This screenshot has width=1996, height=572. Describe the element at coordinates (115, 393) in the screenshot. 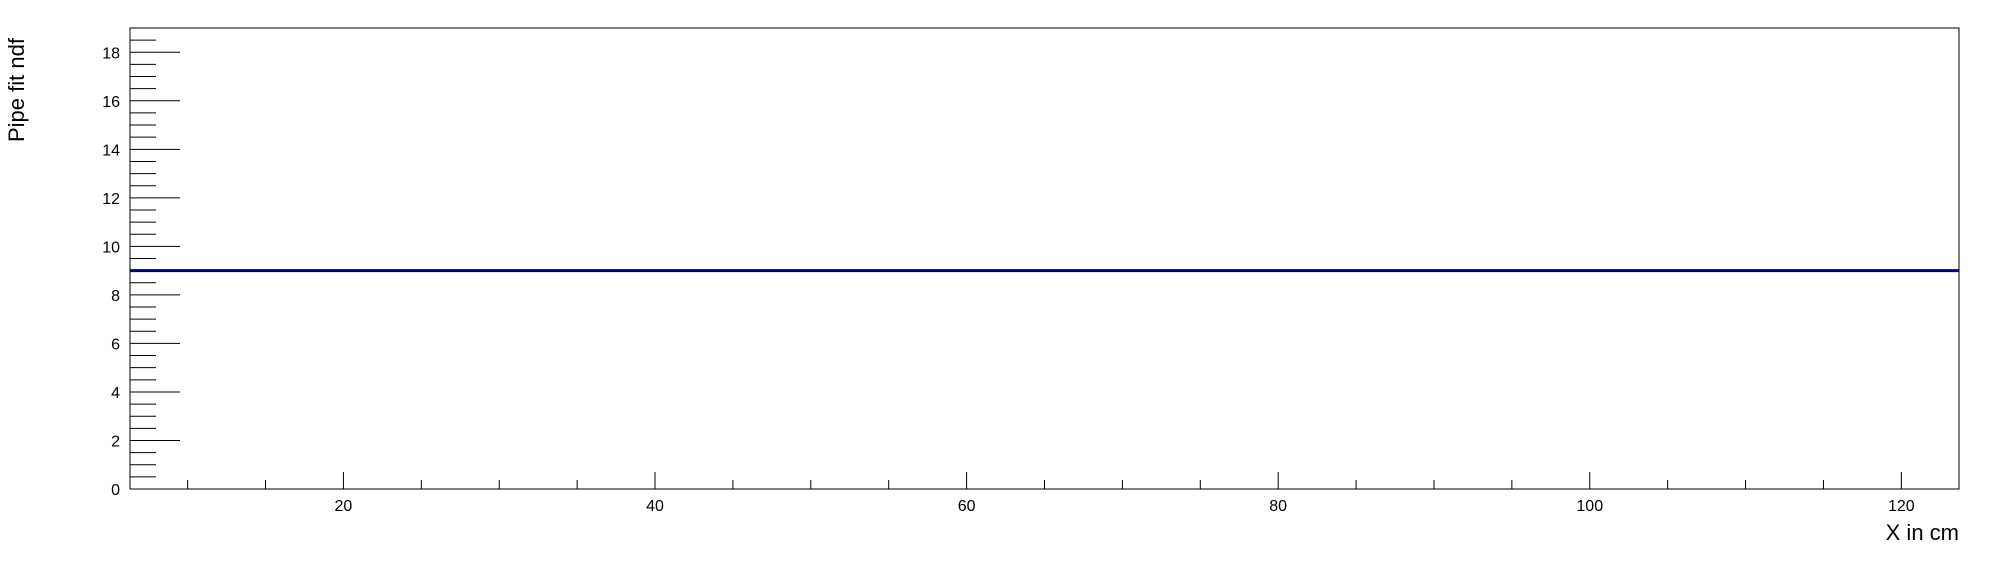

I see `y-tick-label: 4` at that location.